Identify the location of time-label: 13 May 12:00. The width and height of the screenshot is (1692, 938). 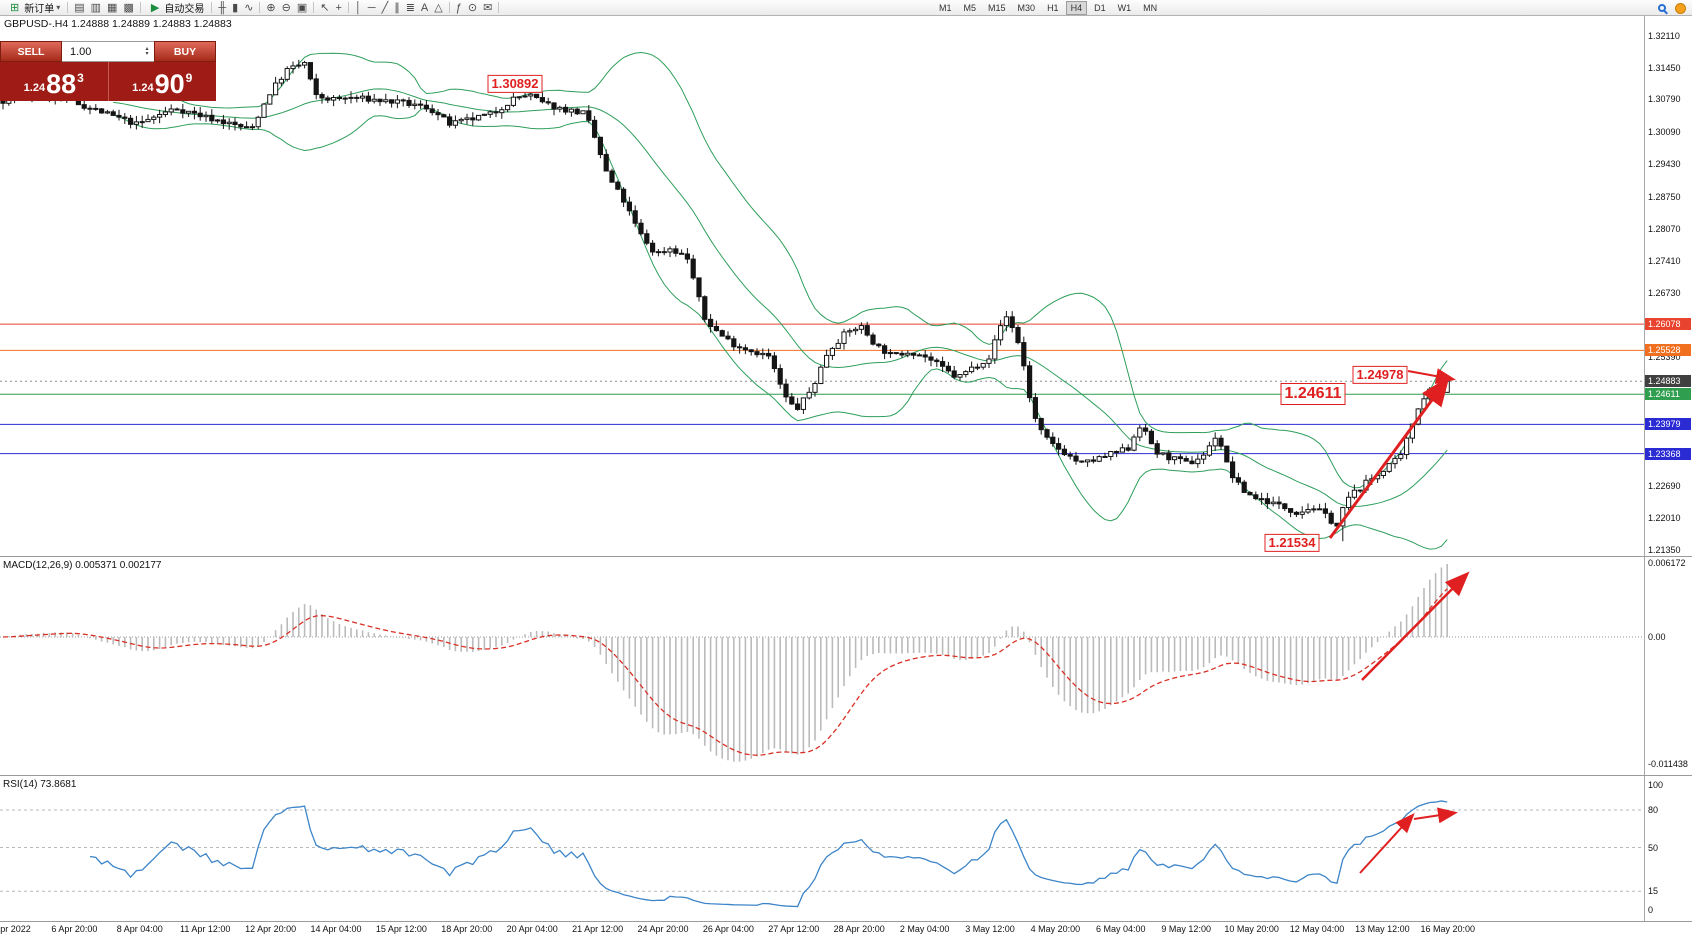
(1382, 929).